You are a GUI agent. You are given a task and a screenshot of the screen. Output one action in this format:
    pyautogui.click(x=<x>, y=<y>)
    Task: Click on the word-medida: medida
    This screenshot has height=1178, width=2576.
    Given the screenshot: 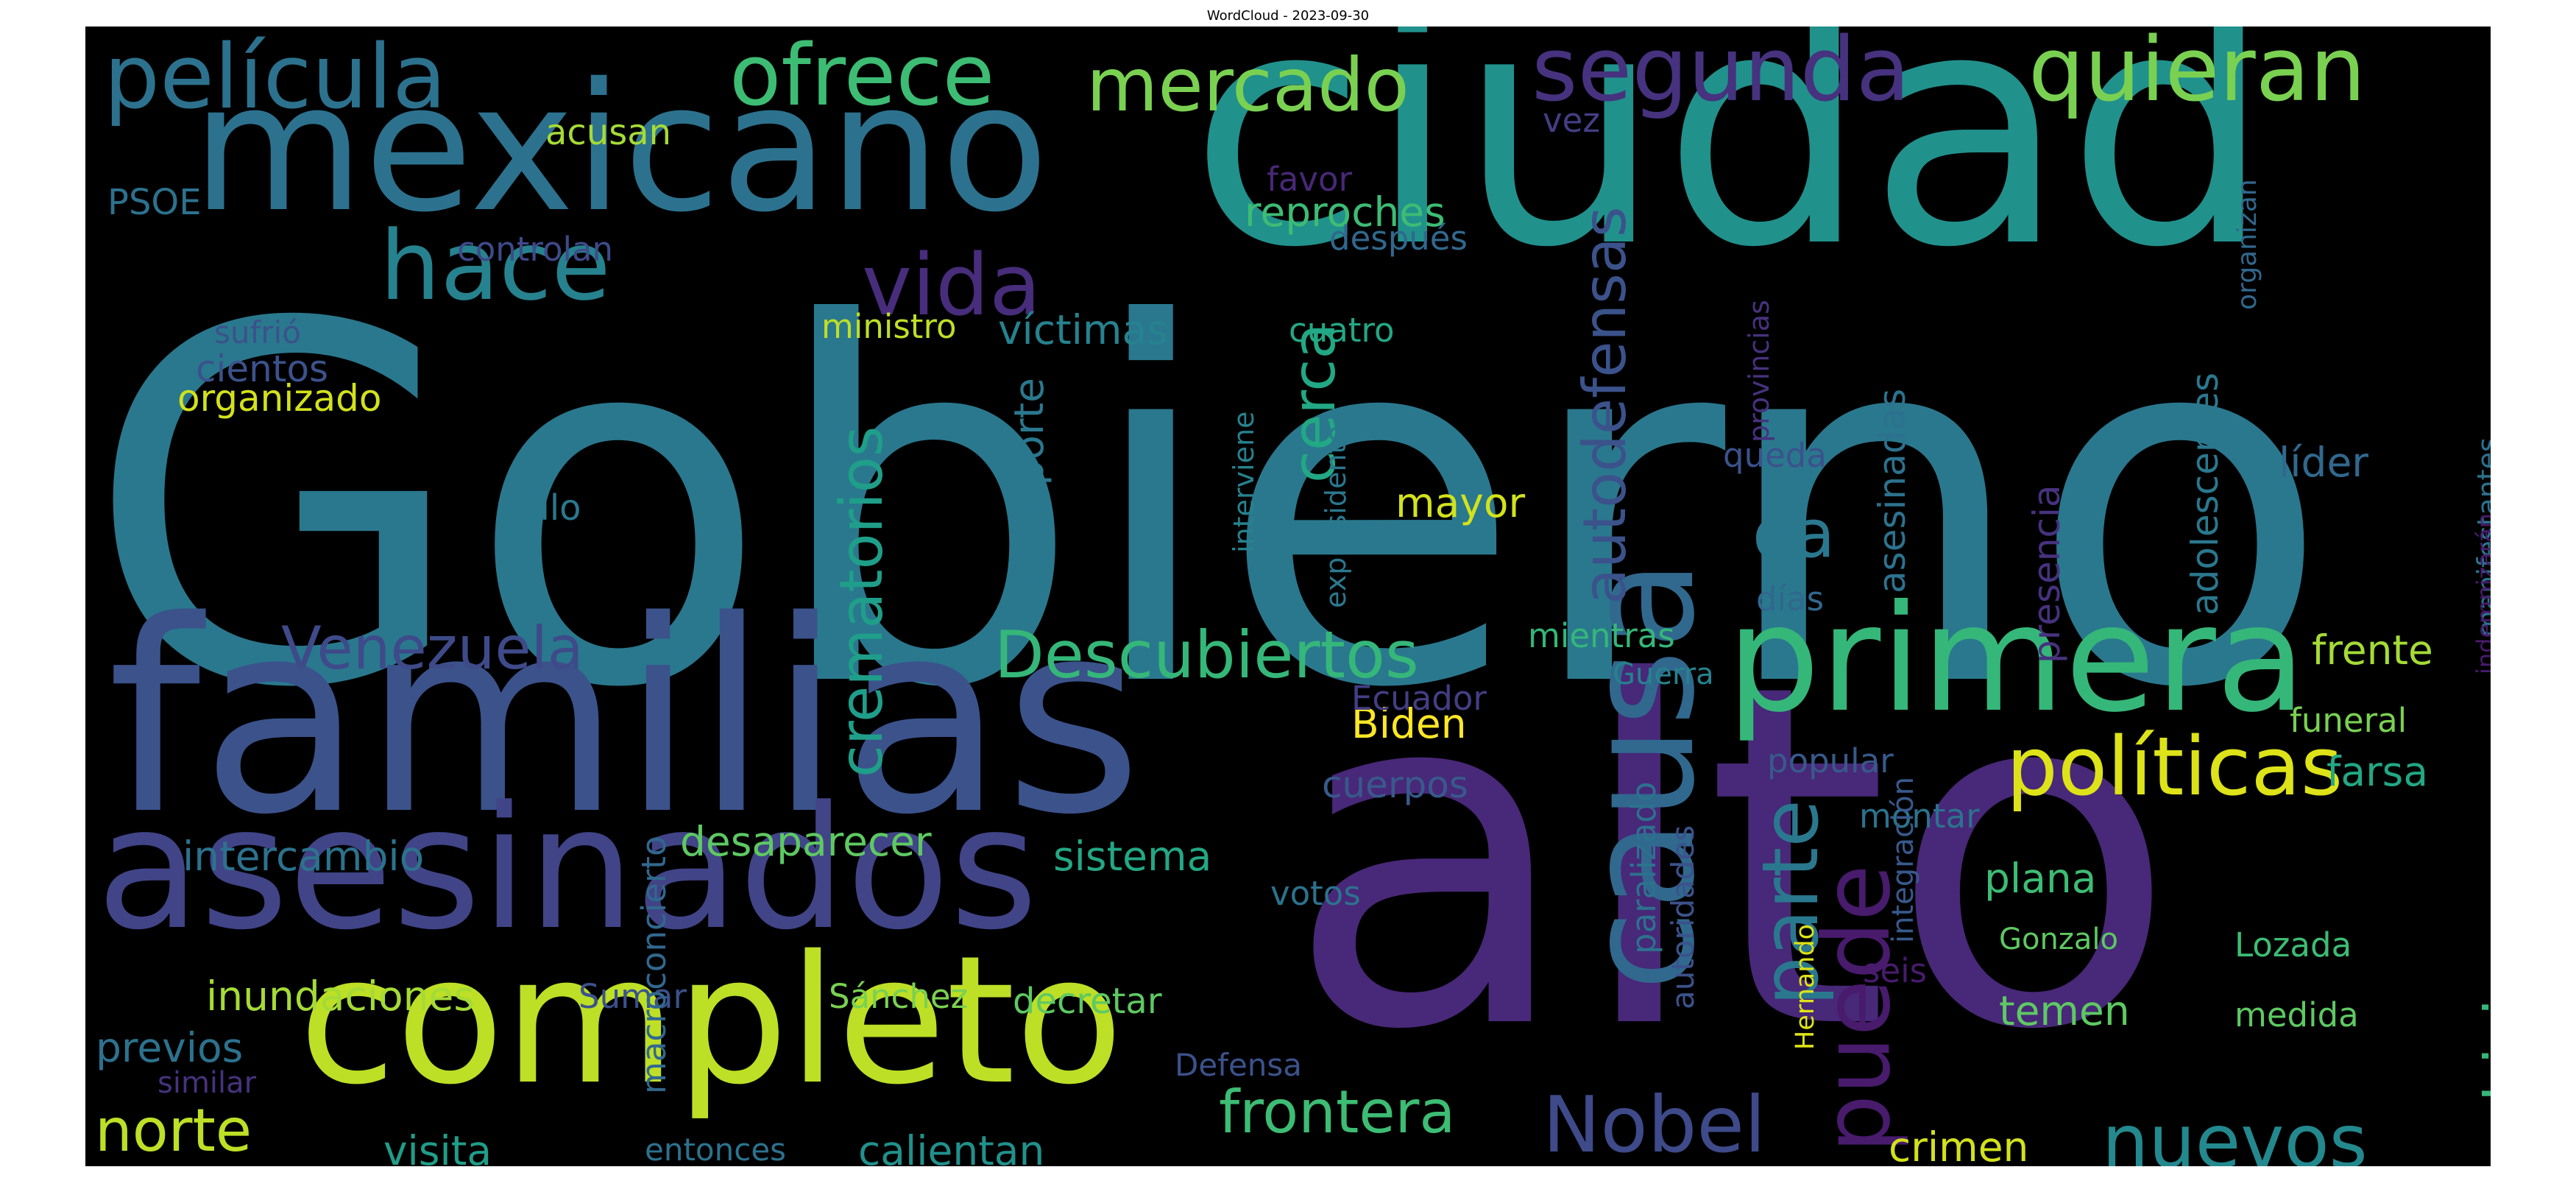 What is the action you would take?
    pyautogui.click(x=2296, y=1014)
    